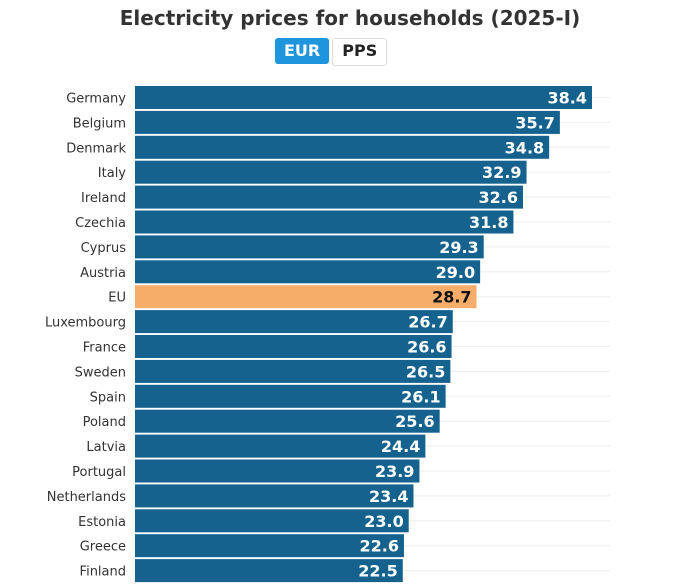 Image resolution: width=700 pixels, height=584 pixels. What do you see at coordinates (102, 522) in the screenshot?
I see `category-label: Estonia` at bounding box center [102, 522].